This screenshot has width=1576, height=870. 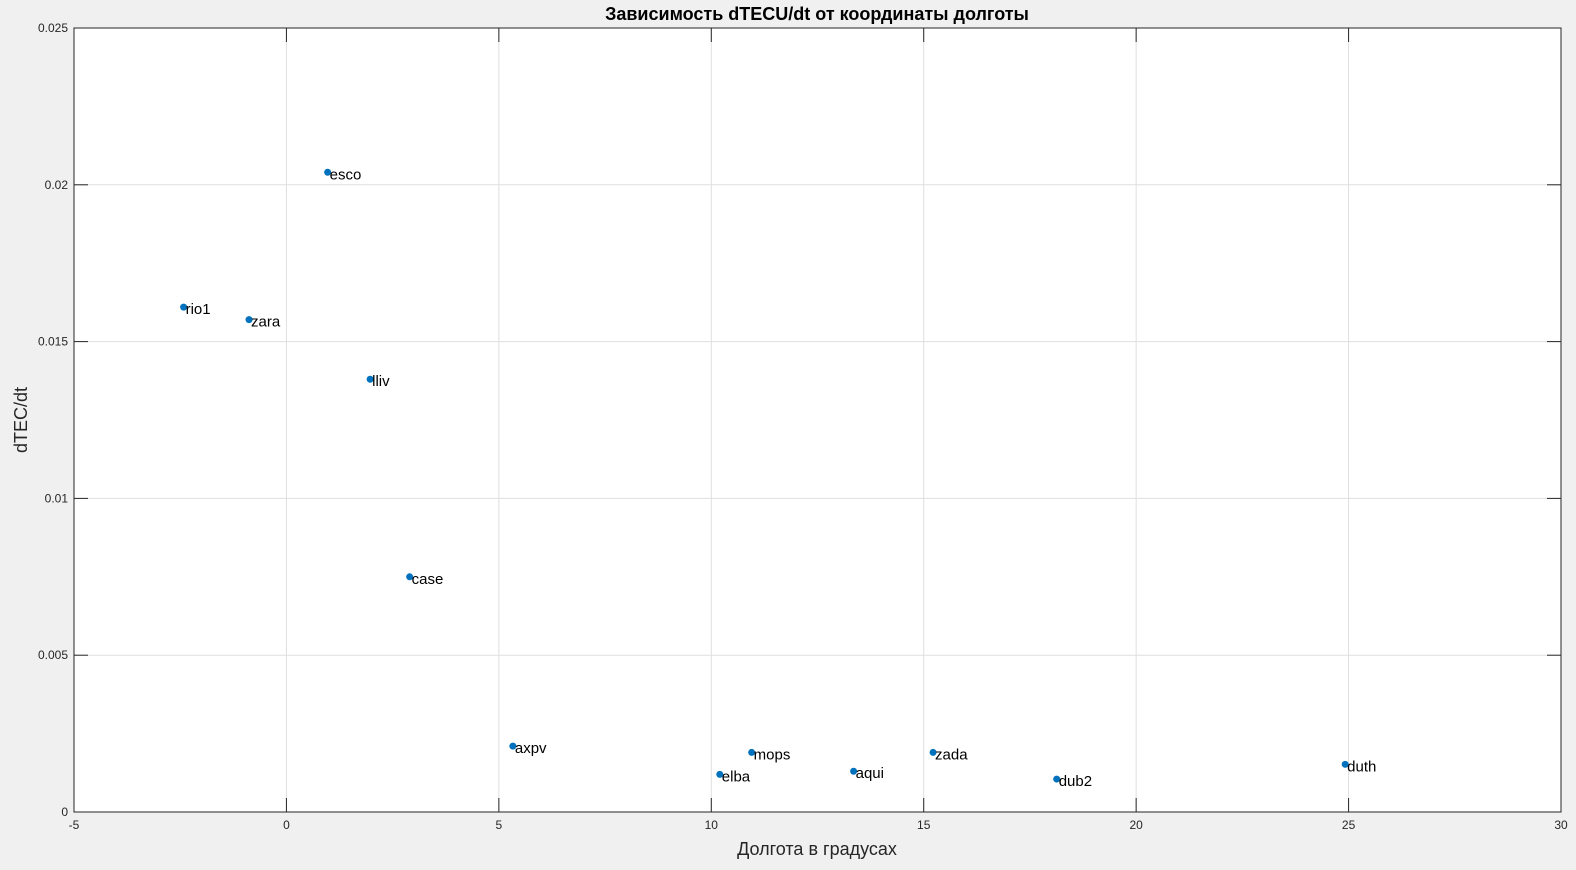 I want to click on x-tick-label: 0, so click(x=286, y=825).